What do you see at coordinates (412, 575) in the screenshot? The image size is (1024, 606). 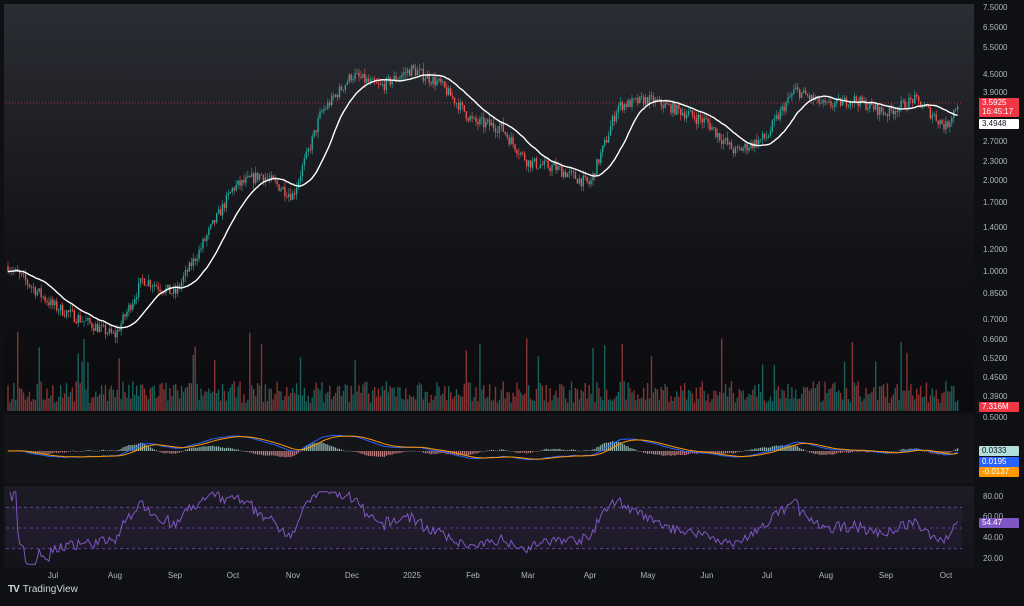 I see `time-axis-label: 2025` at bounding box center [412, 575].